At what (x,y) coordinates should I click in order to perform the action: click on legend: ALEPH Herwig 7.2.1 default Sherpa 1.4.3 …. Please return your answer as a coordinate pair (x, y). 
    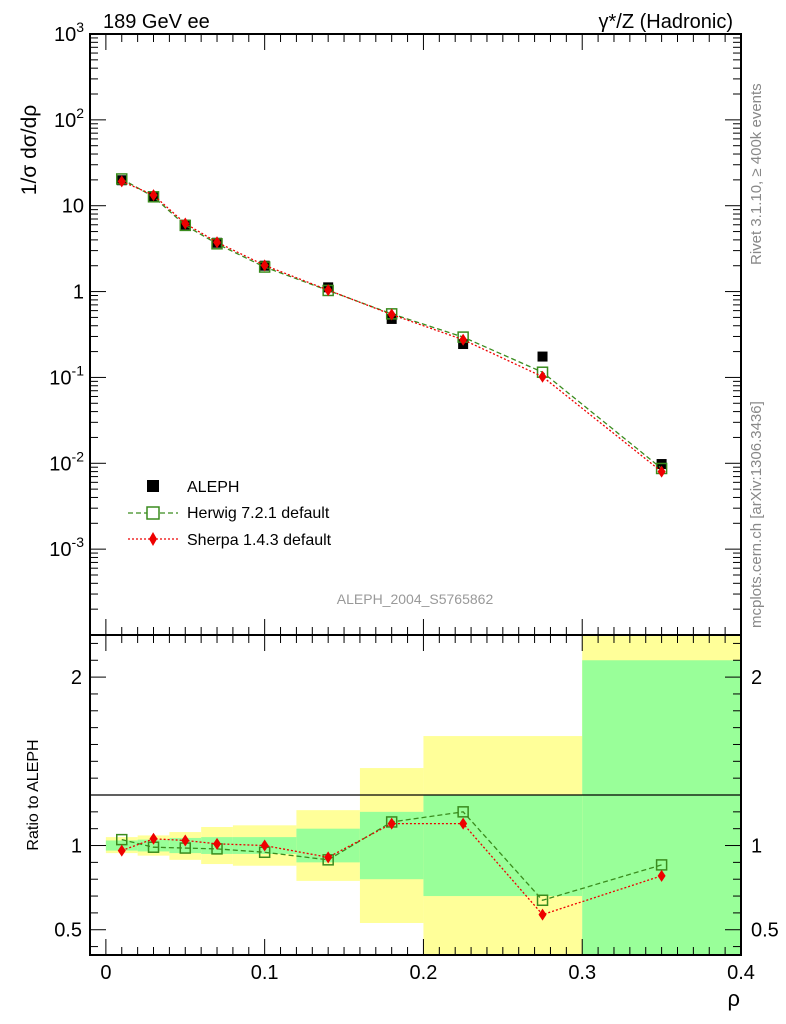
    Looking at the image, I should click on (230, 514).